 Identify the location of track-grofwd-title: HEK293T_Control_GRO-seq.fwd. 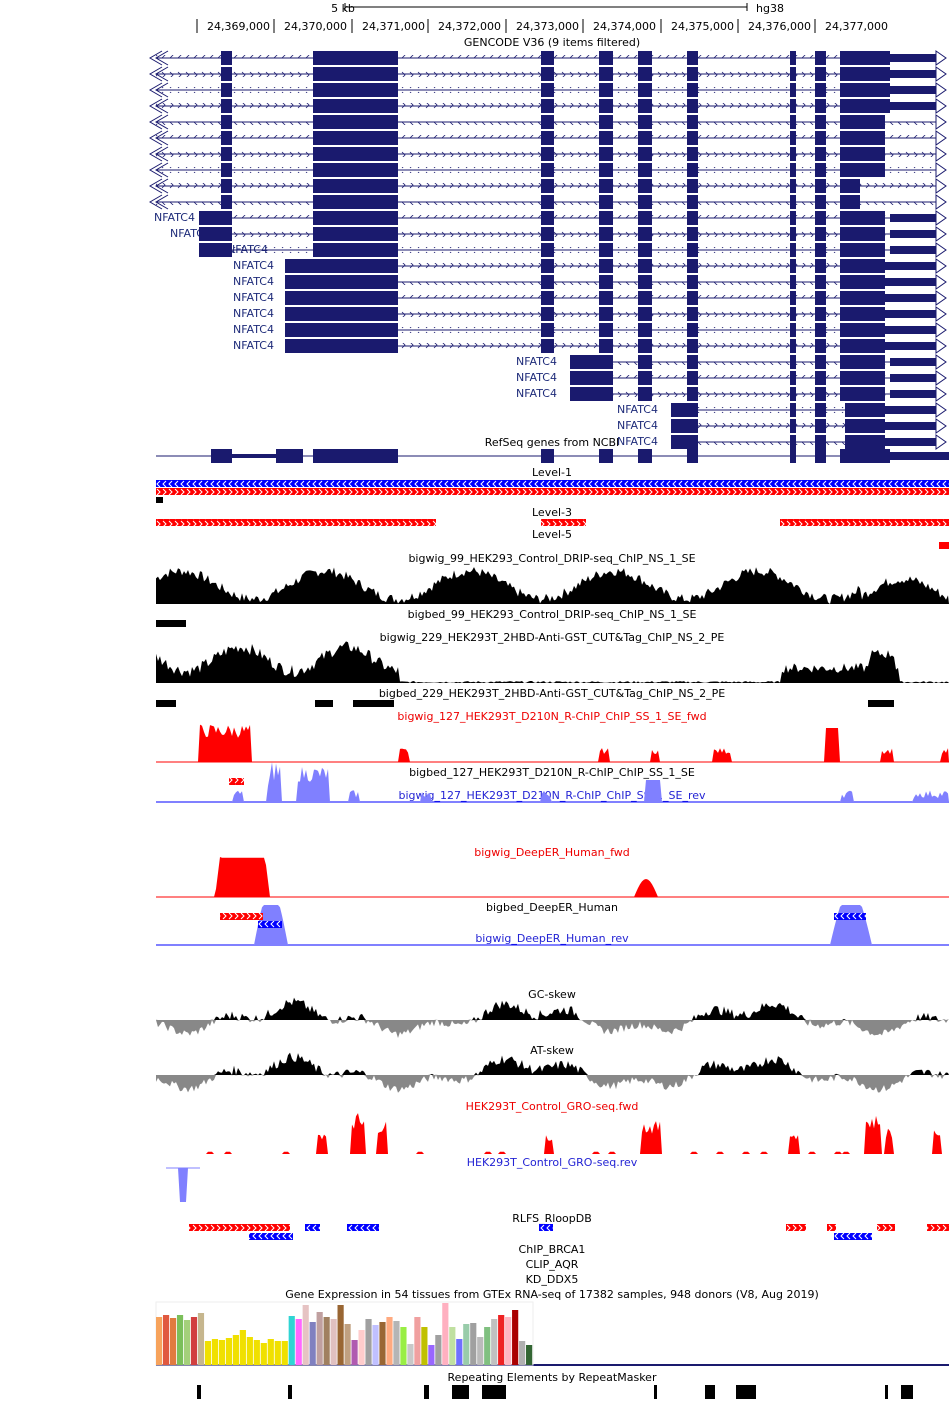
(552, 1106).